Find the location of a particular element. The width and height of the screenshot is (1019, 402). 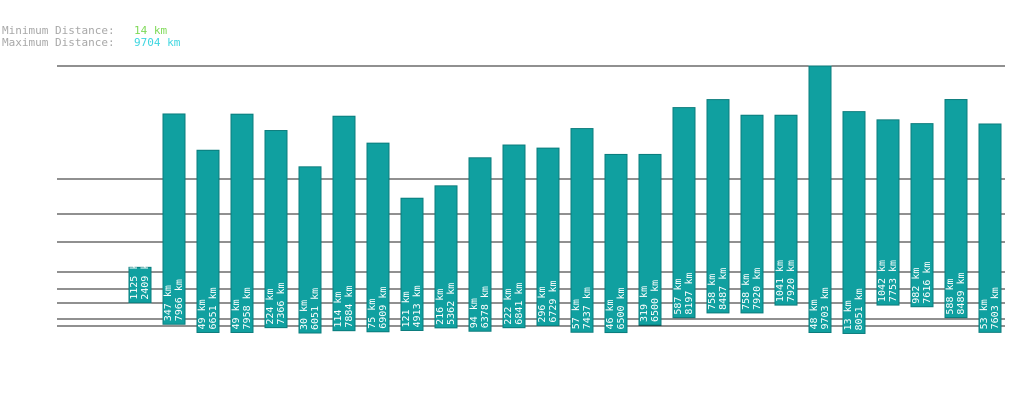

bar-group: 222 km 6841 km is located at coordinates (514, 236).